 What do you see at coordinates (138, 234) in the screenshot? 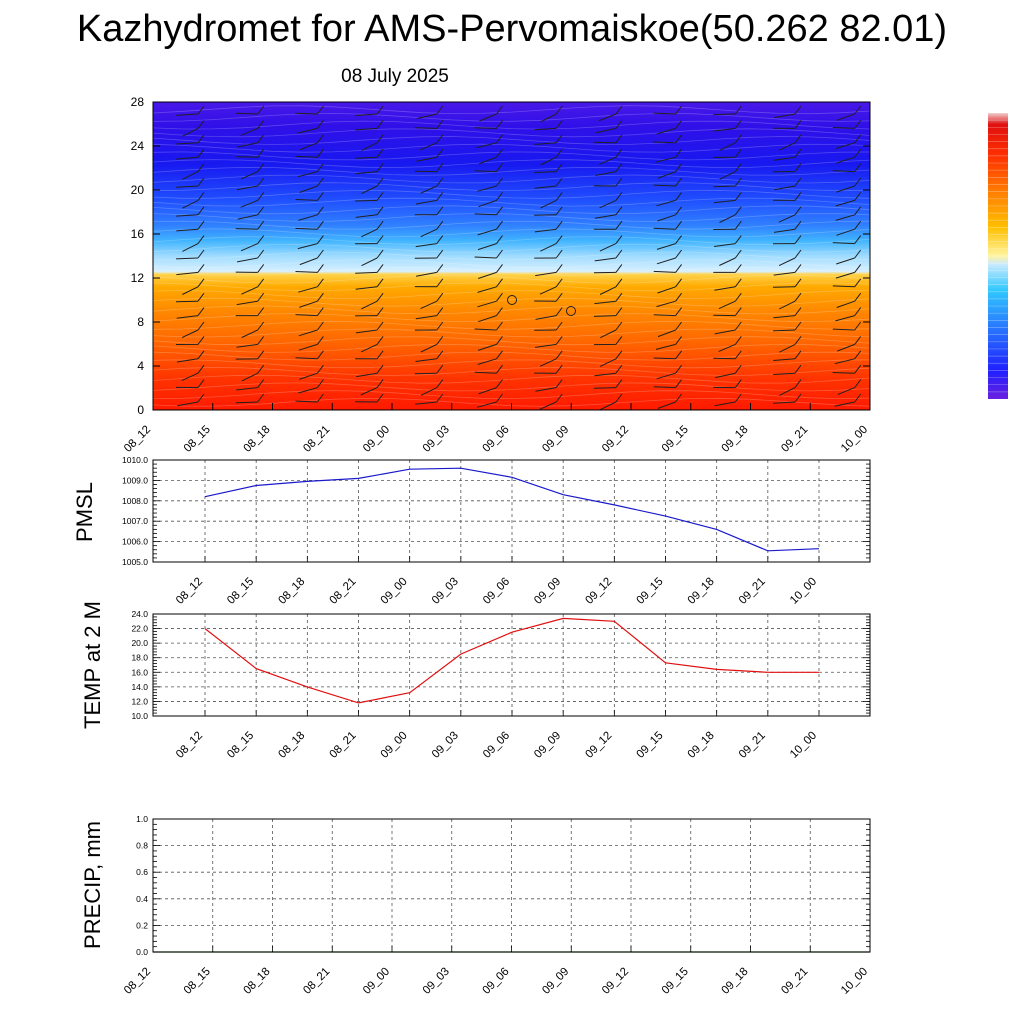
I see `y-tick-label: 16` at bounding box center [138, 234].